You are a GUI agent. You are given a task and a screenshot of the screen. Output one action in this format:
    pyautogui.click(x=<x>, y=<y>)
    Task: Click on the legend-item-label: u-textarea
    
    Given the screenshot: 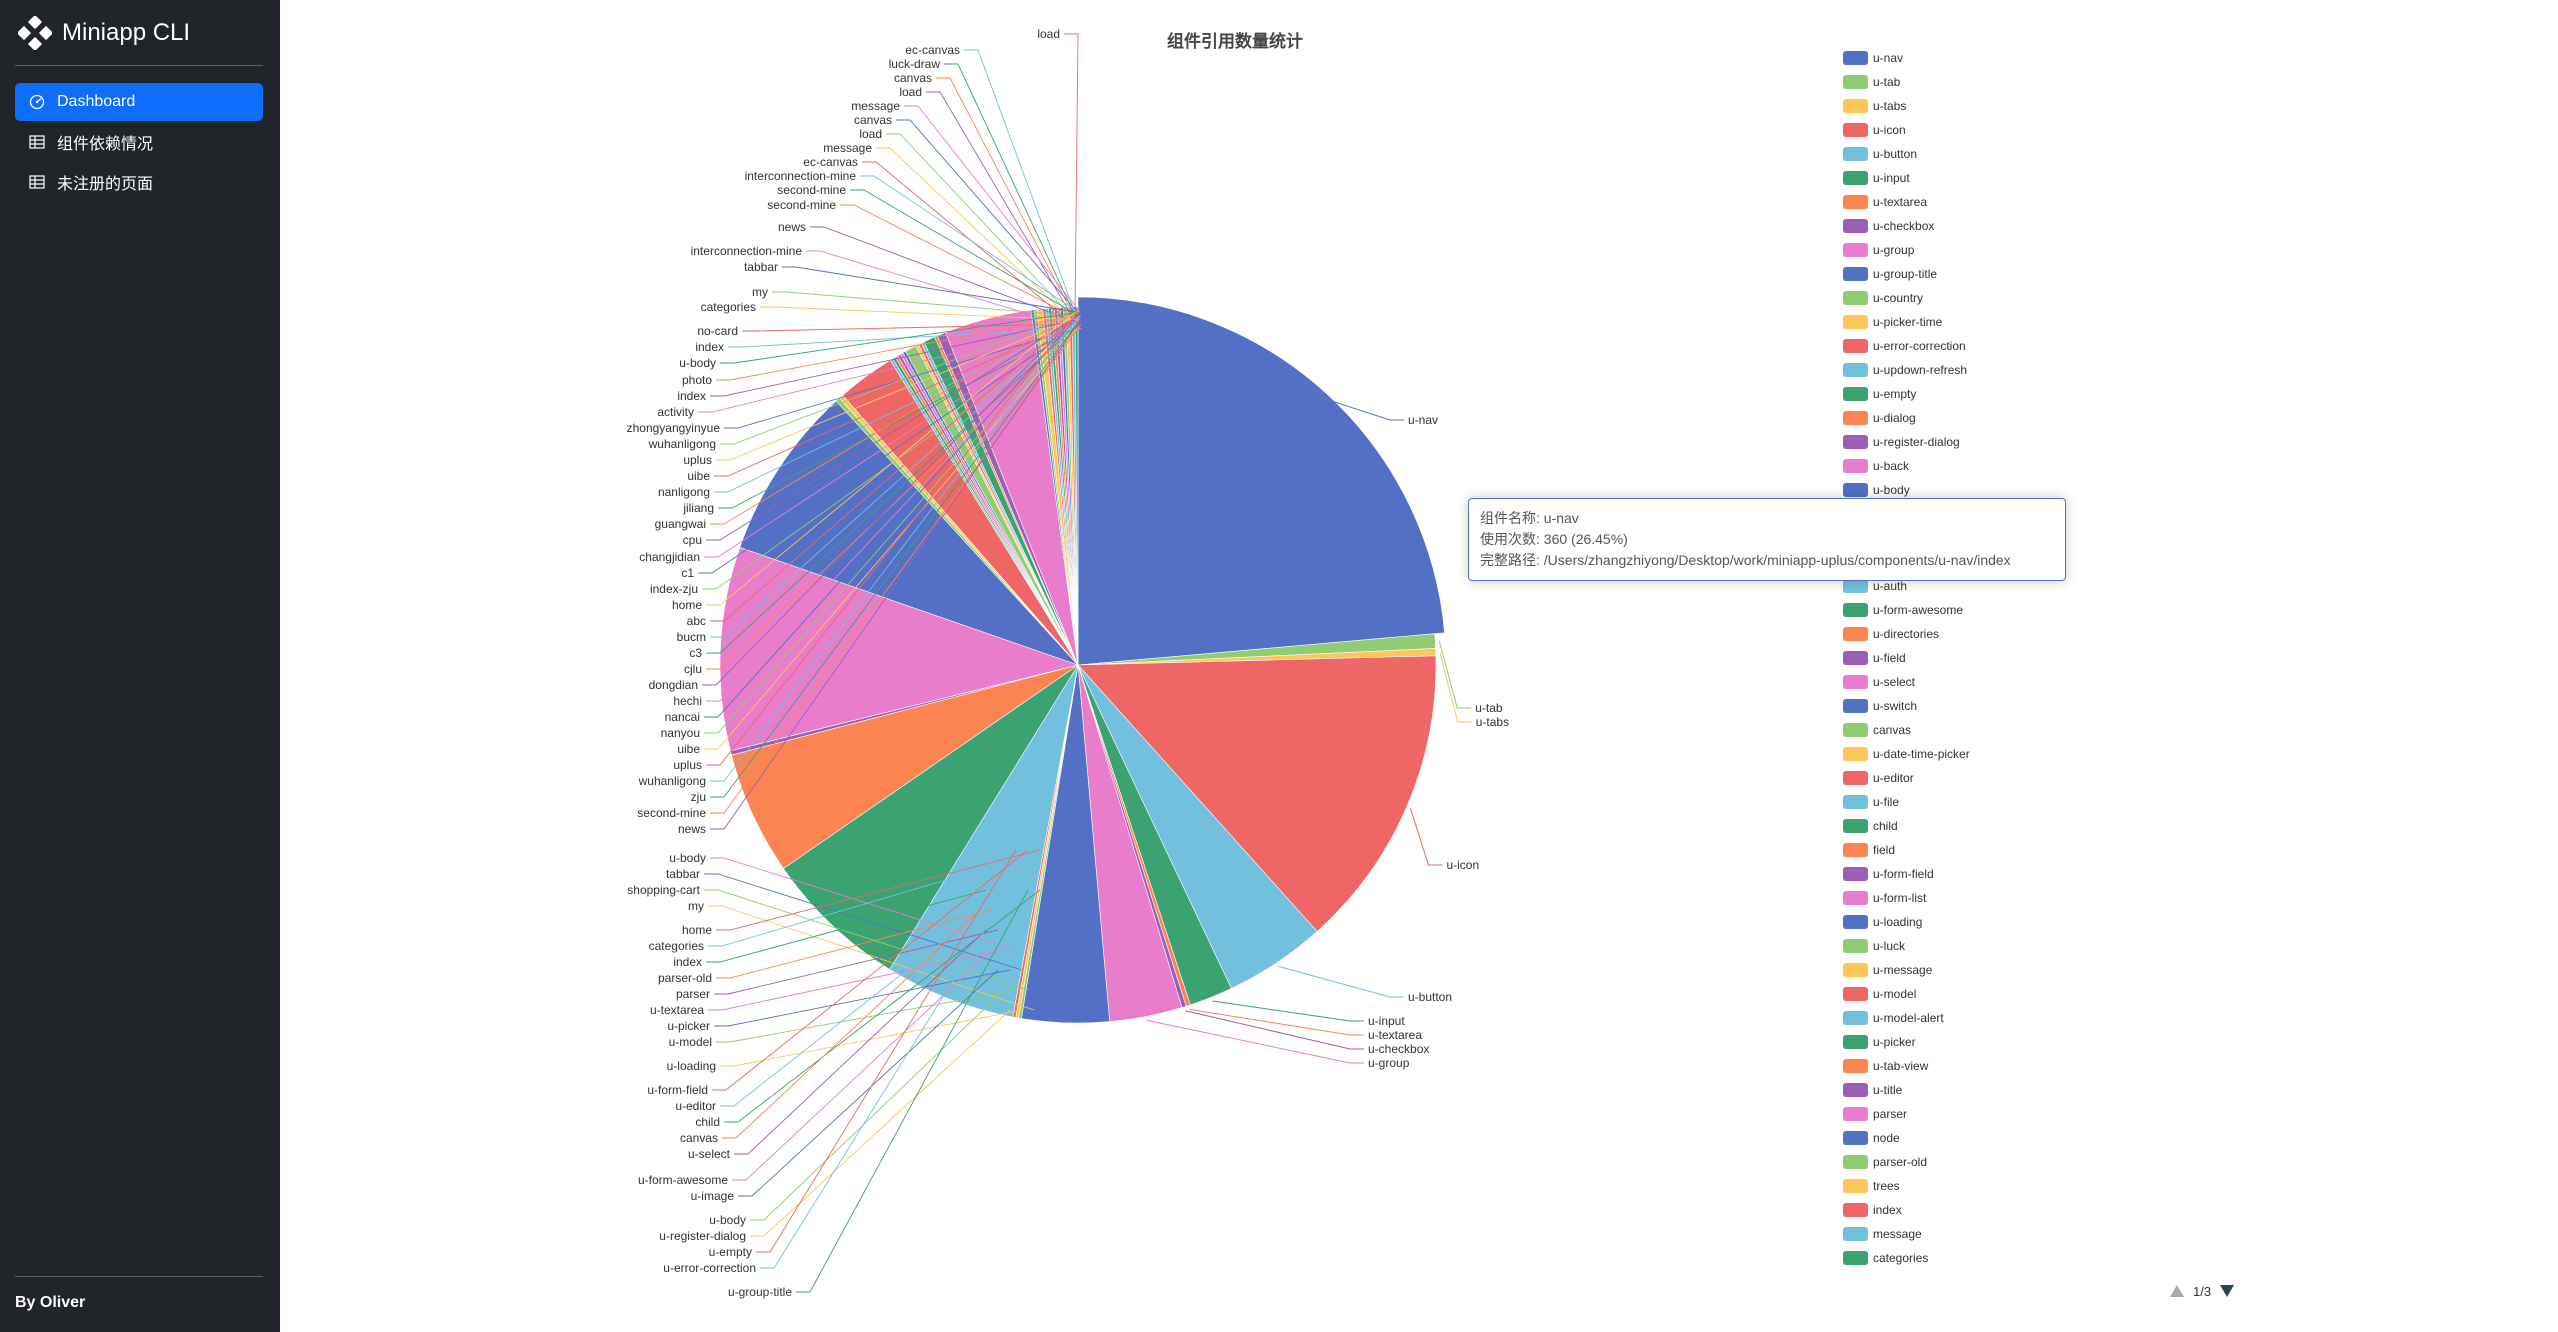 What is the action you would take?
    pyautogui.click(x=1900, y=202)
    